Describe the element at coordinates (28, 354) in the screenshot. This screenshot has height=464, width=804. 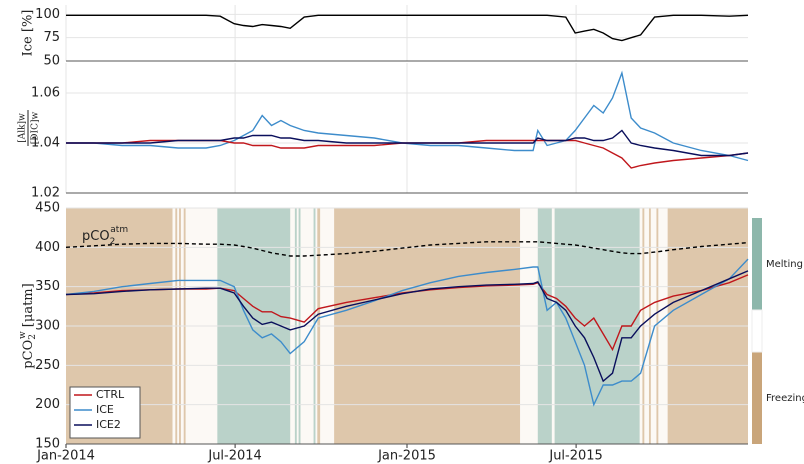
I see `label-base: pCO` at that location.